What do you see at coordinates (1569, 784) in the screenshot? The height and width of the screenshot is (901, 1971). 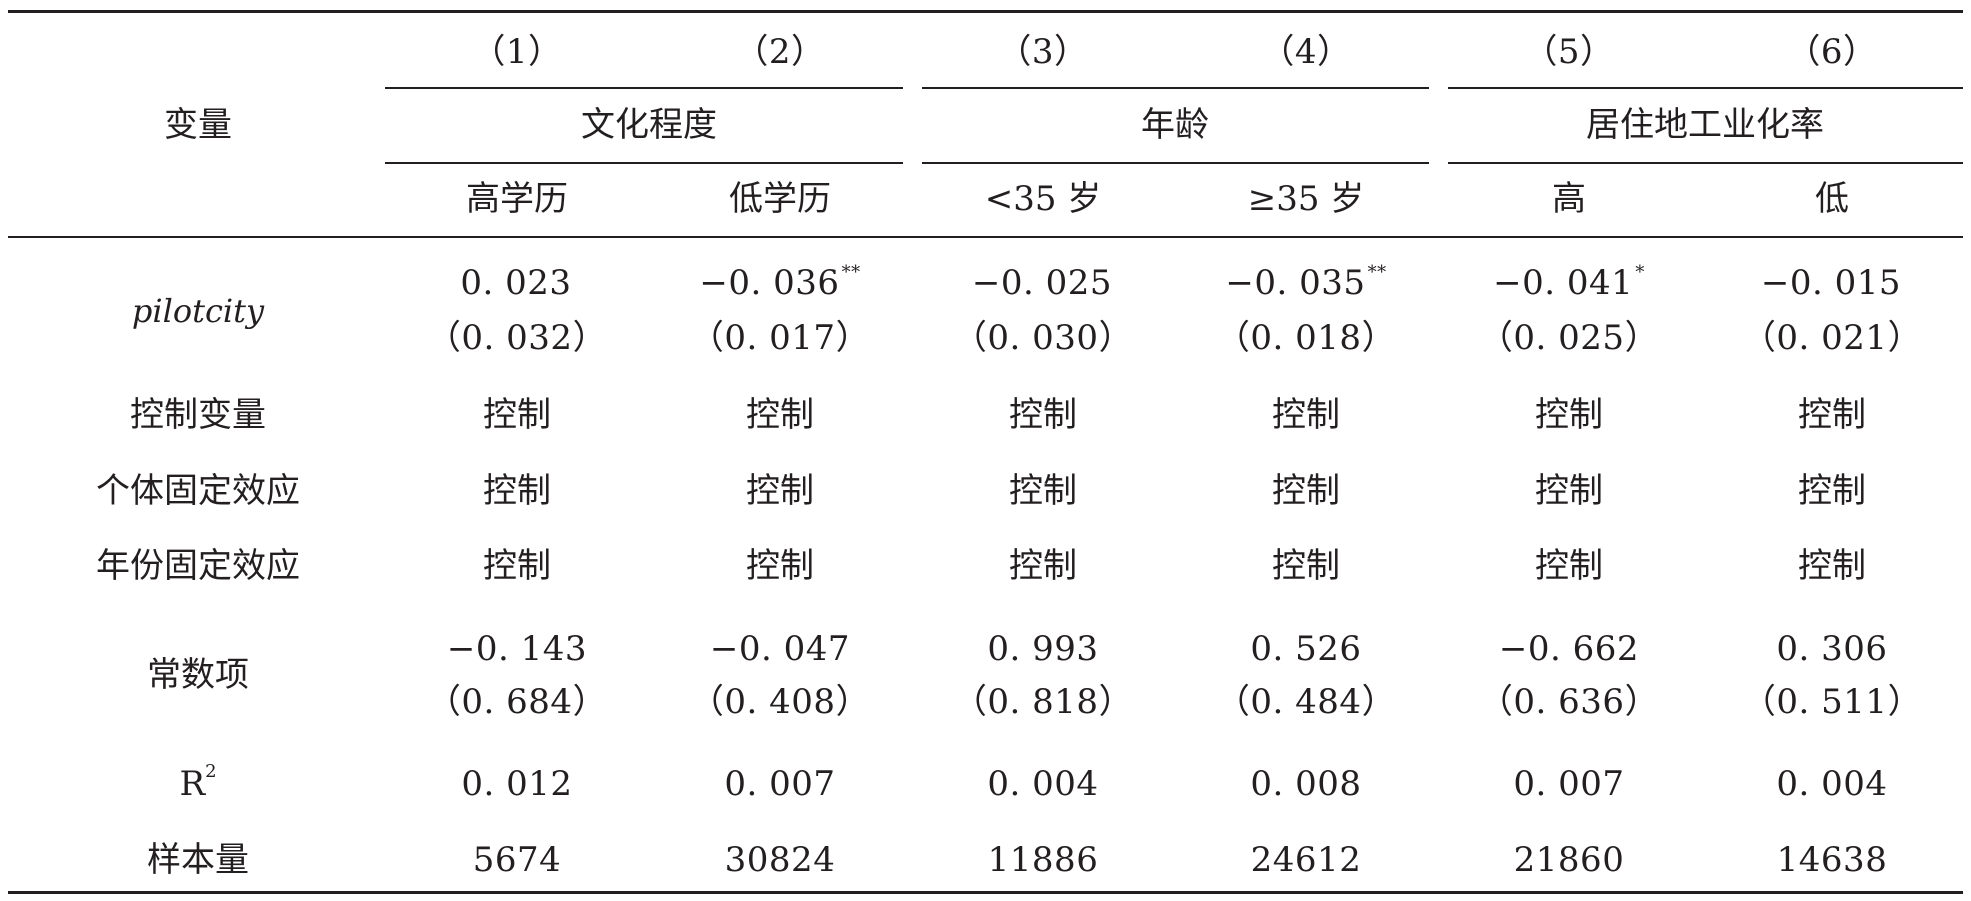 I see `r2-value-5: 0. 007` at bounding box center [1569, 784].